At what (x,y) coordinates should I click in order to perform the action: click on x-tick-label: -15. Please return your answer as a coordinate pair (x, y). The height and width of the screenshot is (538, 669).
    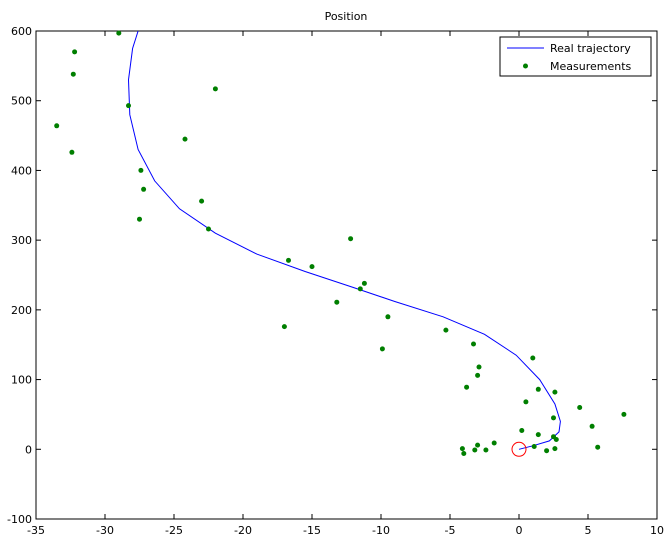
    Looking at the image, I should click on (312, 530).